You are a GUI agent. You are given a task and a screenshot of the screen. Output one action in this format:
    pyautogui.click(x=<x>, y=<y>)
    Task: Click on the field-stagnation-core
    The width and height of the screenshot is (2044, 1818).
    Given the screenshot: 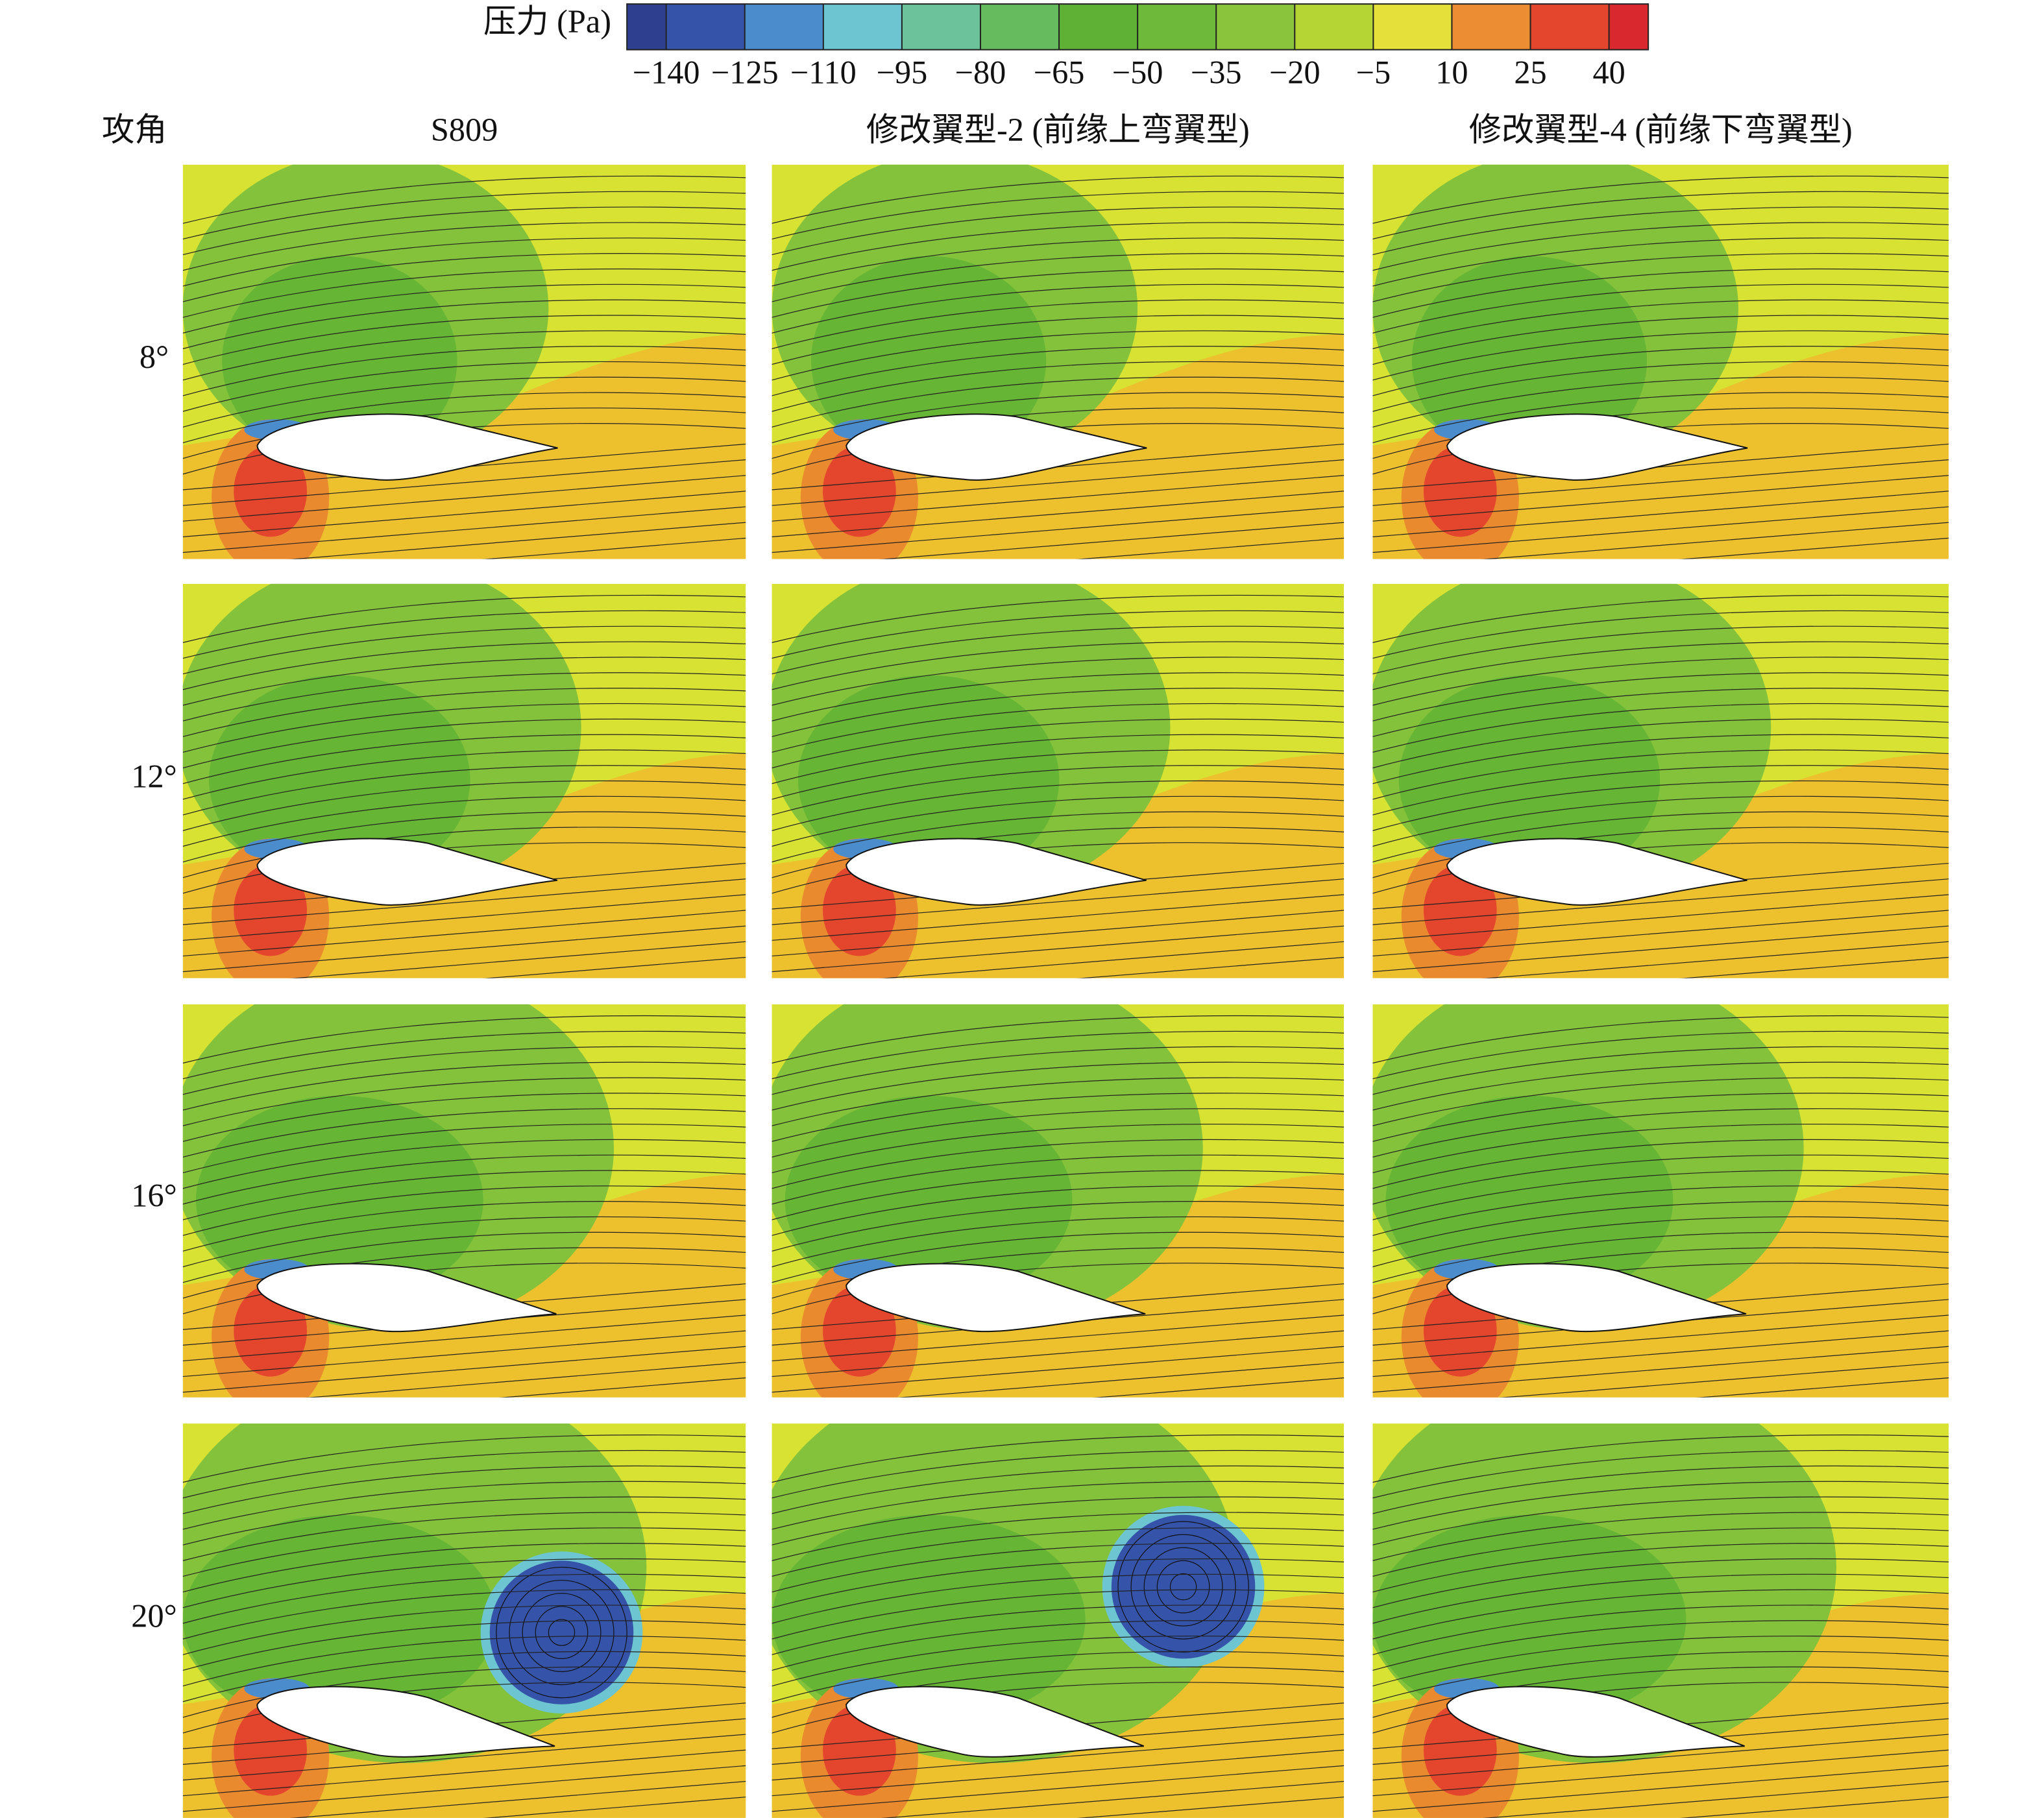 What is the action you would take?
    pyautogui.click(x=271, y=491)
    